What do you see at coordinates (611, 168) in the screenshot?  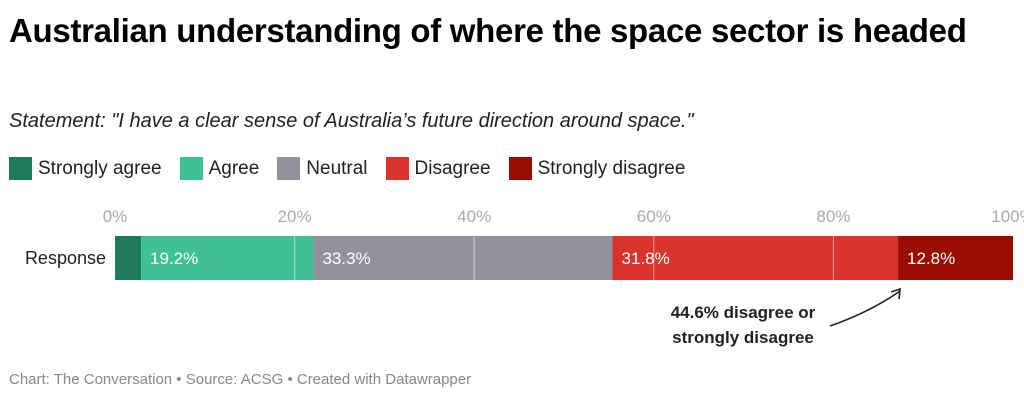 I see `legend-label: Strongly disagree` at bounding box center [611, 168].